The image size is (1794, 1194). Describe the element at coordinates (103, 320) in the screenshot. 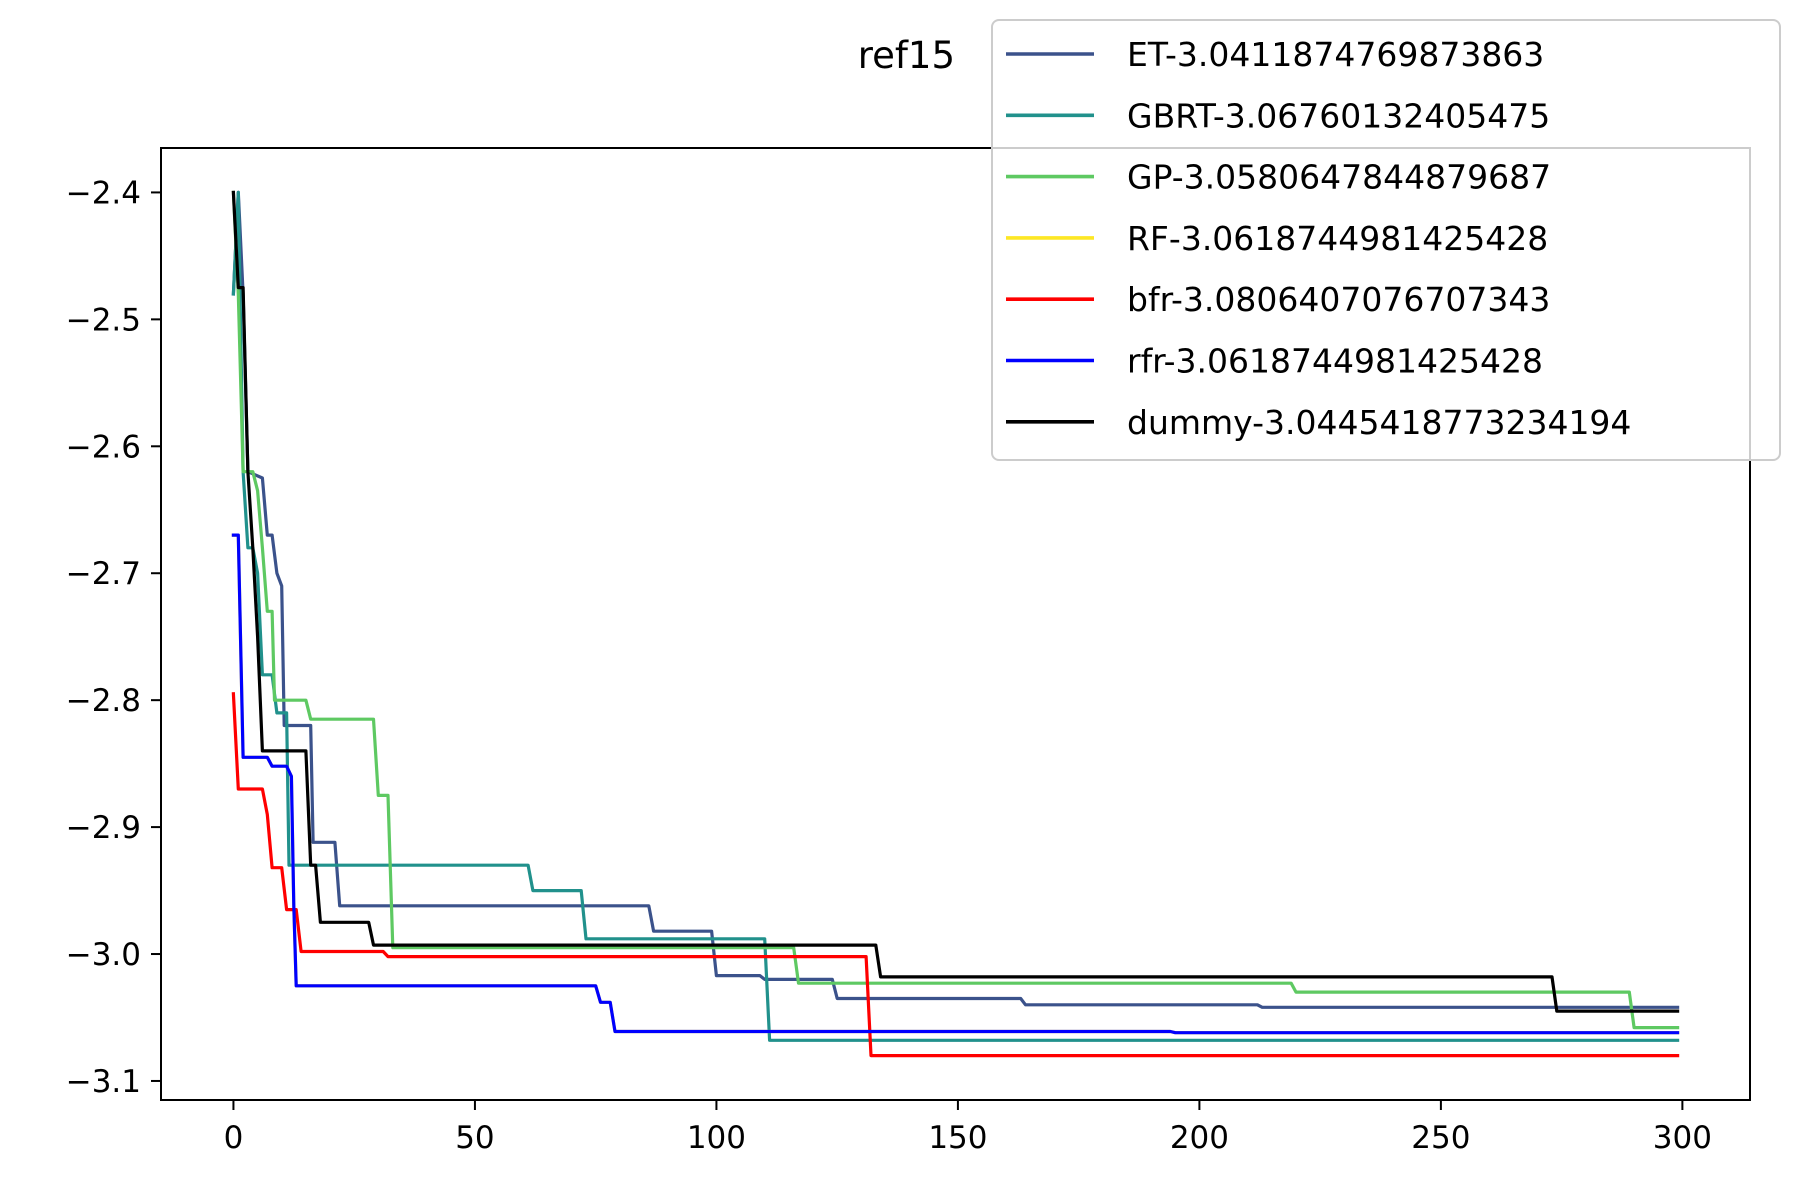

I see `y-tick-label-1: −2.5` at that location.